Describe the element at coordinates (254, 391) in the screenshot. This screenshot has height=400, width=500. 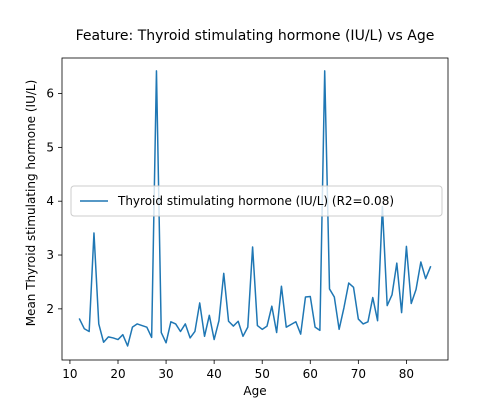
I see `x-axis-label: Age` at that location.